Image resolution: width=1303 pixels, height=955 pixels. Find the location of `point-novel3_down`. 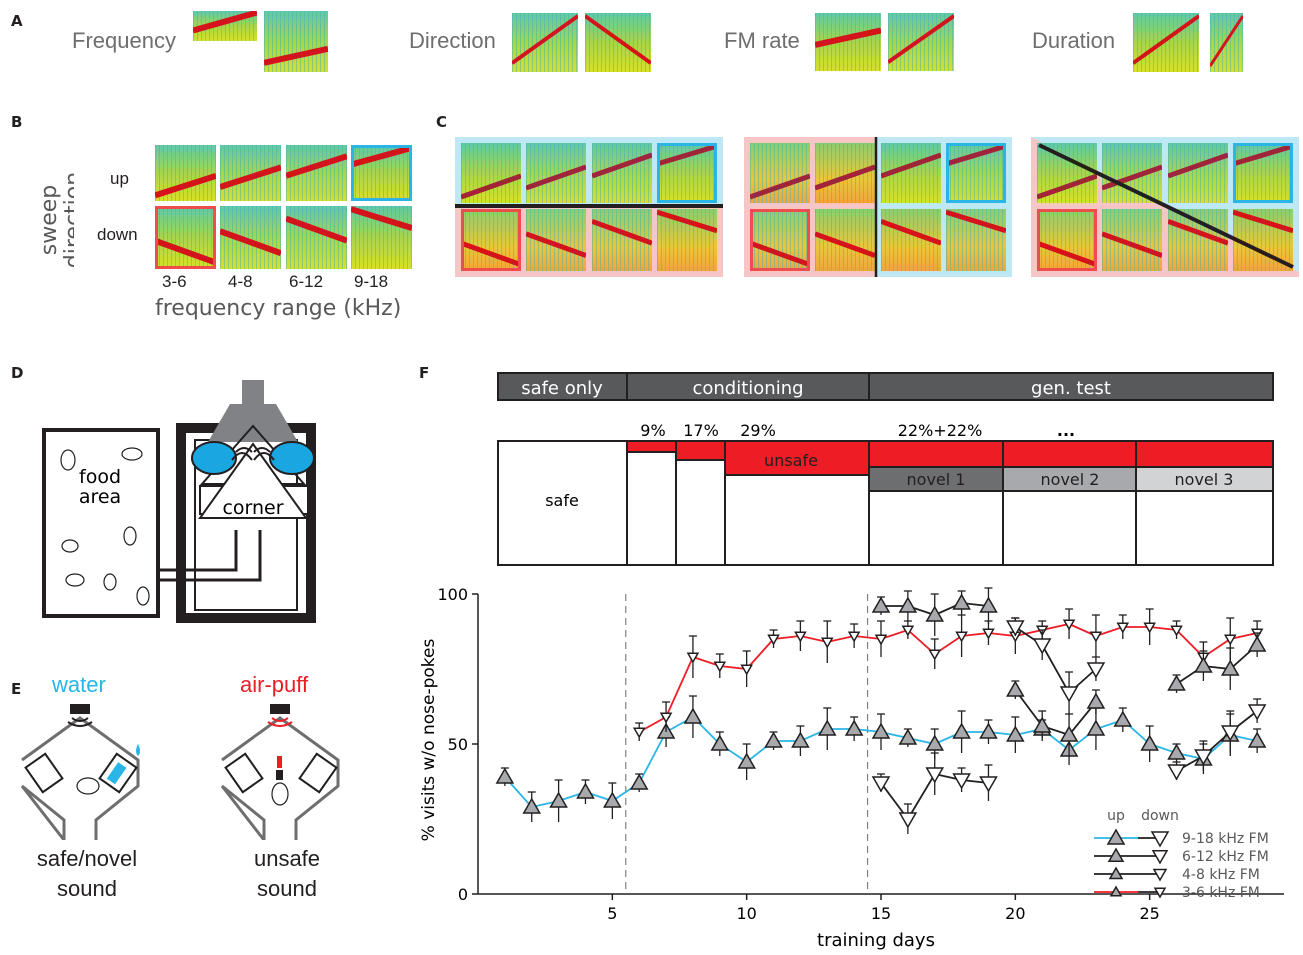

point-novel3_down is located at coordinates (1257, 712).